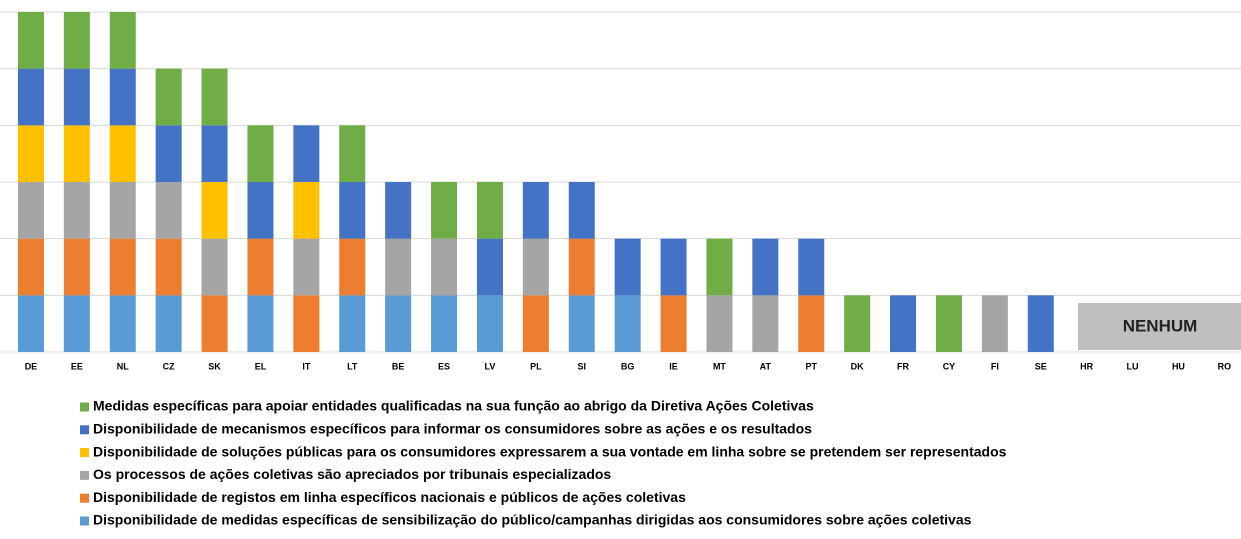 The image size is (1241, 539). I want to click on x-tick-label: FI, so click(995, 366).